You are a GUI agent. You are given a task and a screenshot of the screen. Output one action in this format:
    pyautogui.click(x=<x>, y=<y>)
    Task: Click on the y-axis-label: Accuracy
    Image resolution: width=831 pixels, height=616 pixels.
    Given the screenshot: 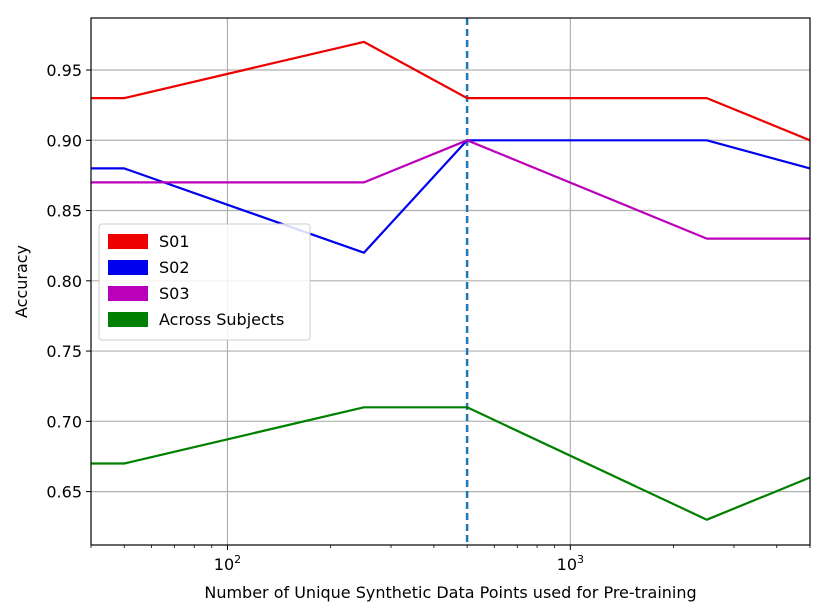 What is the action you would take?
    pyautogui.click(x=21, y=281)
    